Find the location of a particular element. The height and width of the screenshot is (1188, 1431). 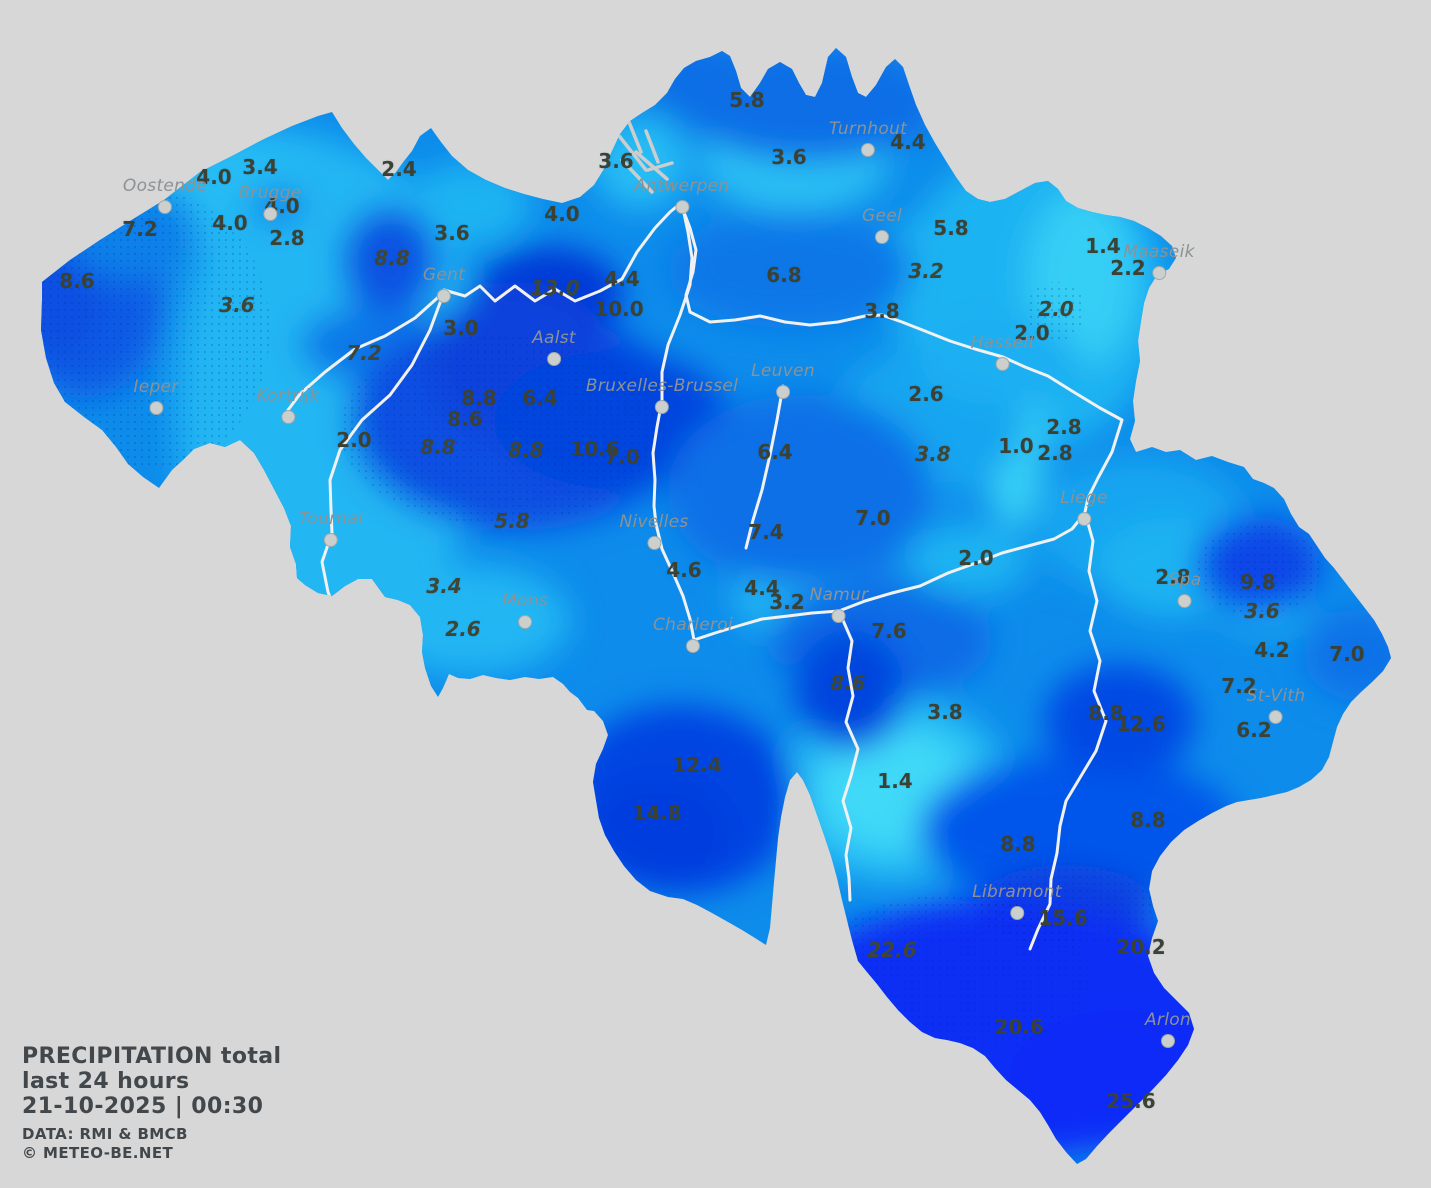

river-meuse is located at coordinates (962, 706).